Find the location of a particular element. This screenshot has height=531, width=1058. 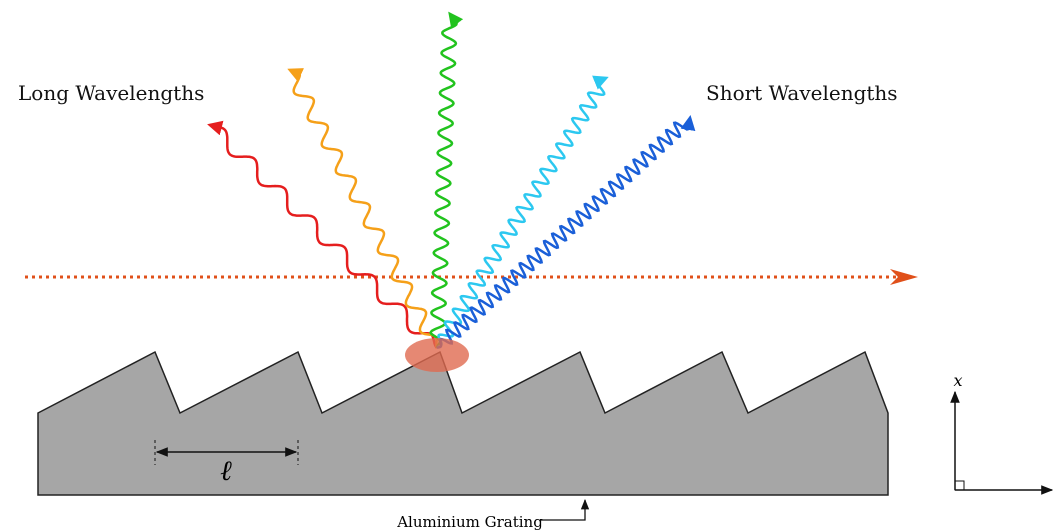

grating-leader is located at coordinates (565, 509).